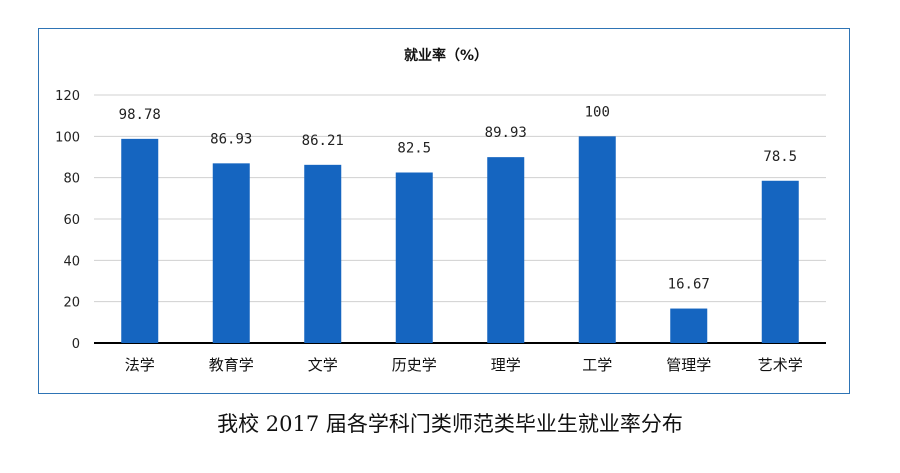  What do you see at coordinates (597, 365) in the screenshot?
I see `x-tick-label: 工学` at bounding box center [597, 365].